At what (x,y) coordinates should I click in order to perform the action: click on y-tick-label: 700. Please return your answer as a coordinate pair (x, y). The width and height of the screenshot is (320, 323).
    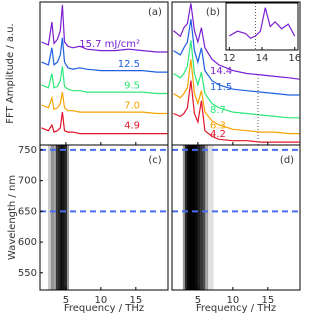
    Looking at the image, I should click on (27, 181).